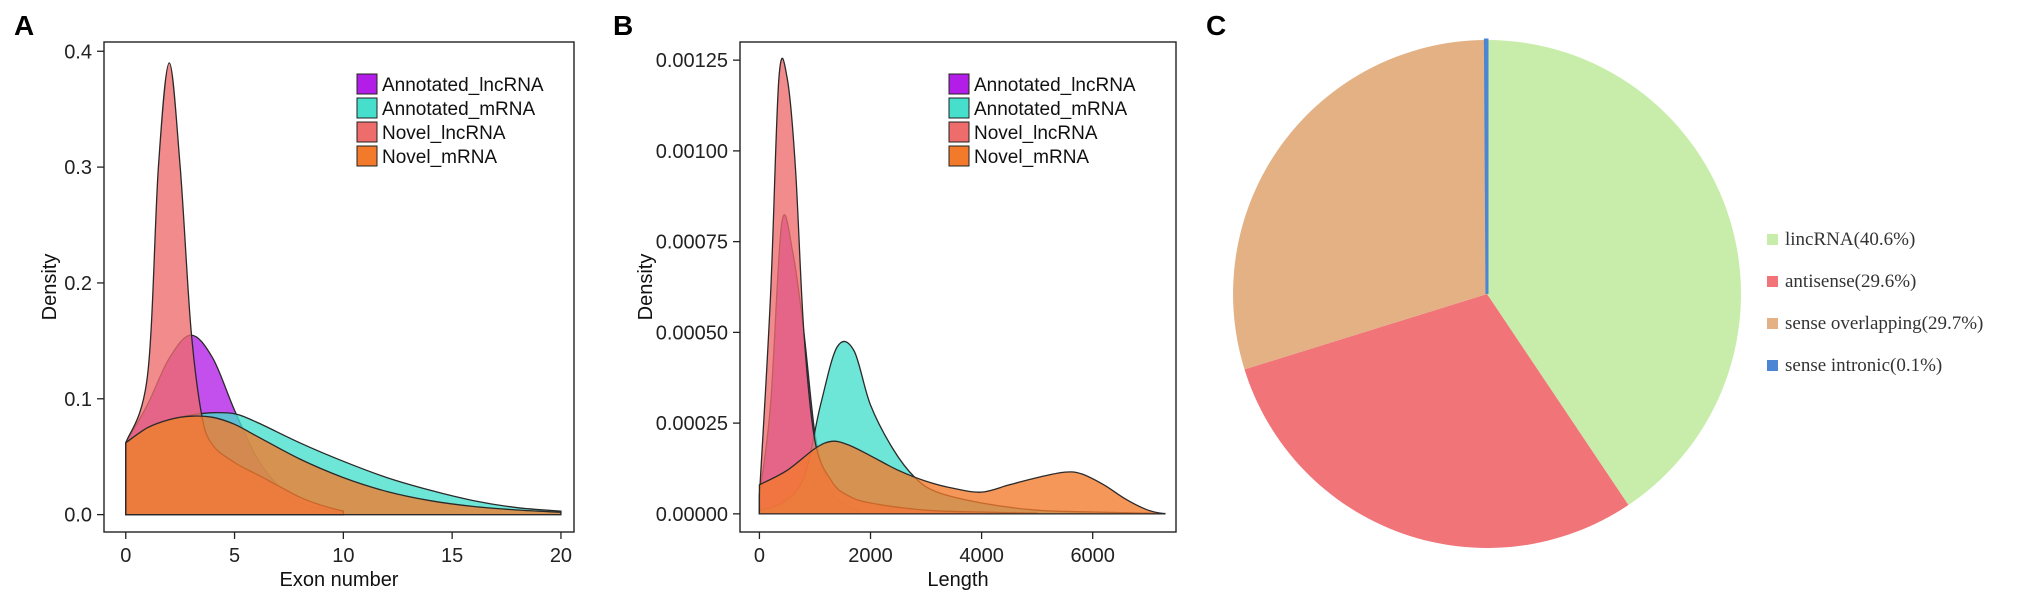  What do you see at coordinates (234, 556) in the screenshot?
I see `x-tick-label: 5` at bounding box center [234, 556].